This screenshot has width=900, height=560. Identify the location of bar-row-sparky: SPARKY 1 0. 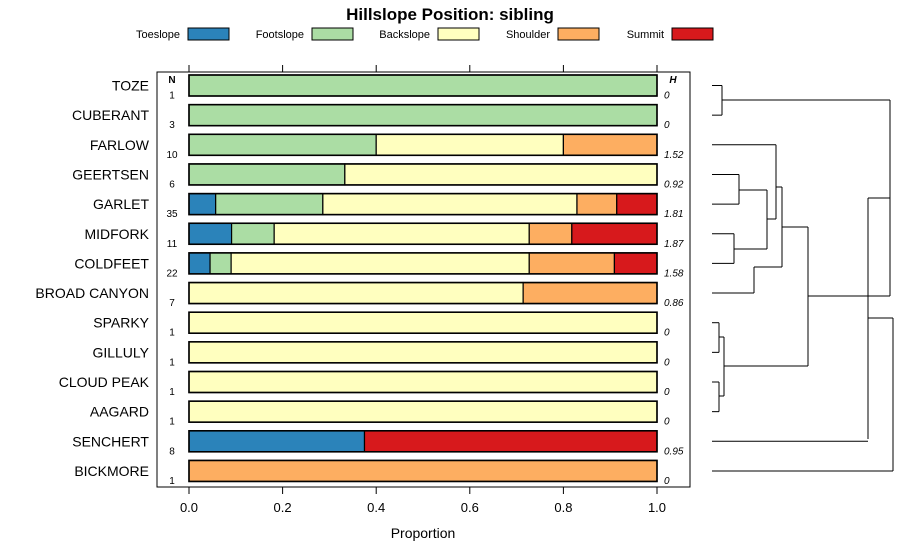
(381, 325).